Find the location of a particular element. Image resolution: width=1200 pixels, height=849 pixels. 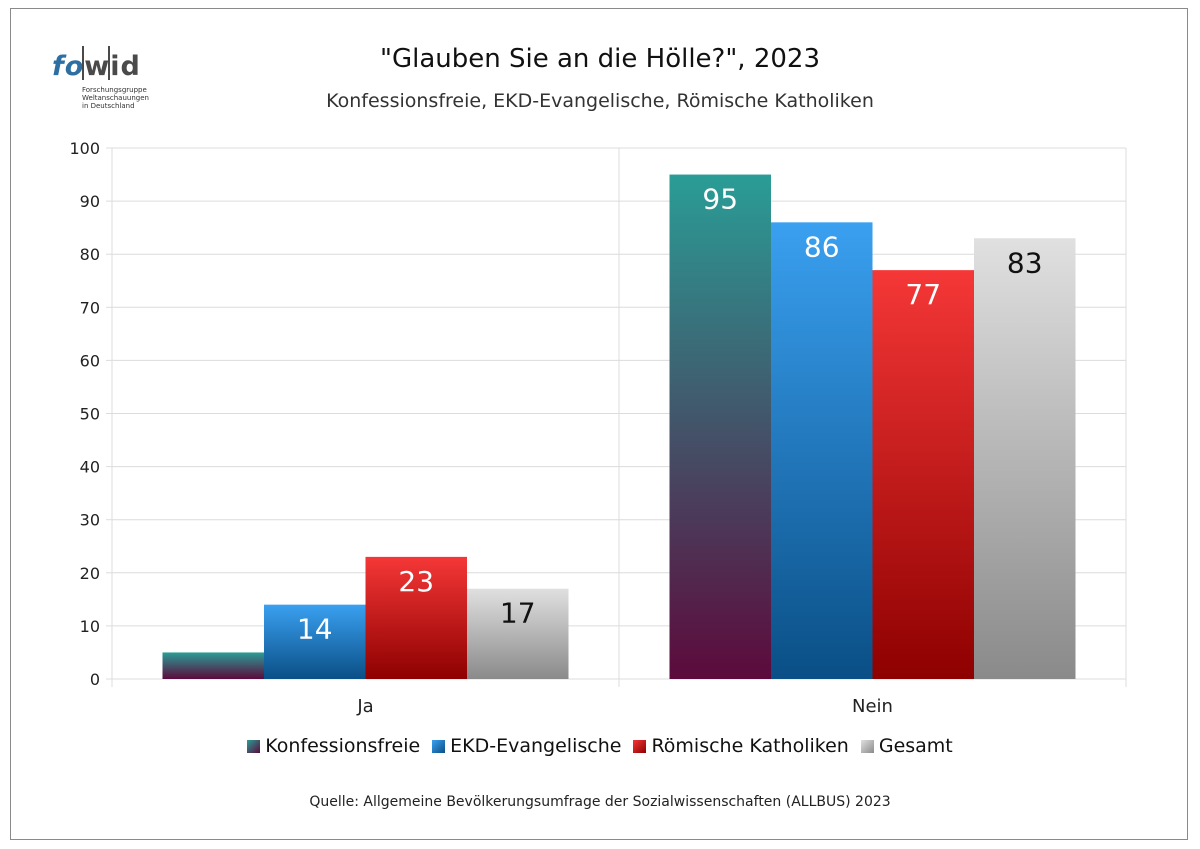

legend-item-konfessionsfreie: Konfessionsfreie is located at coordinates (333, 746).